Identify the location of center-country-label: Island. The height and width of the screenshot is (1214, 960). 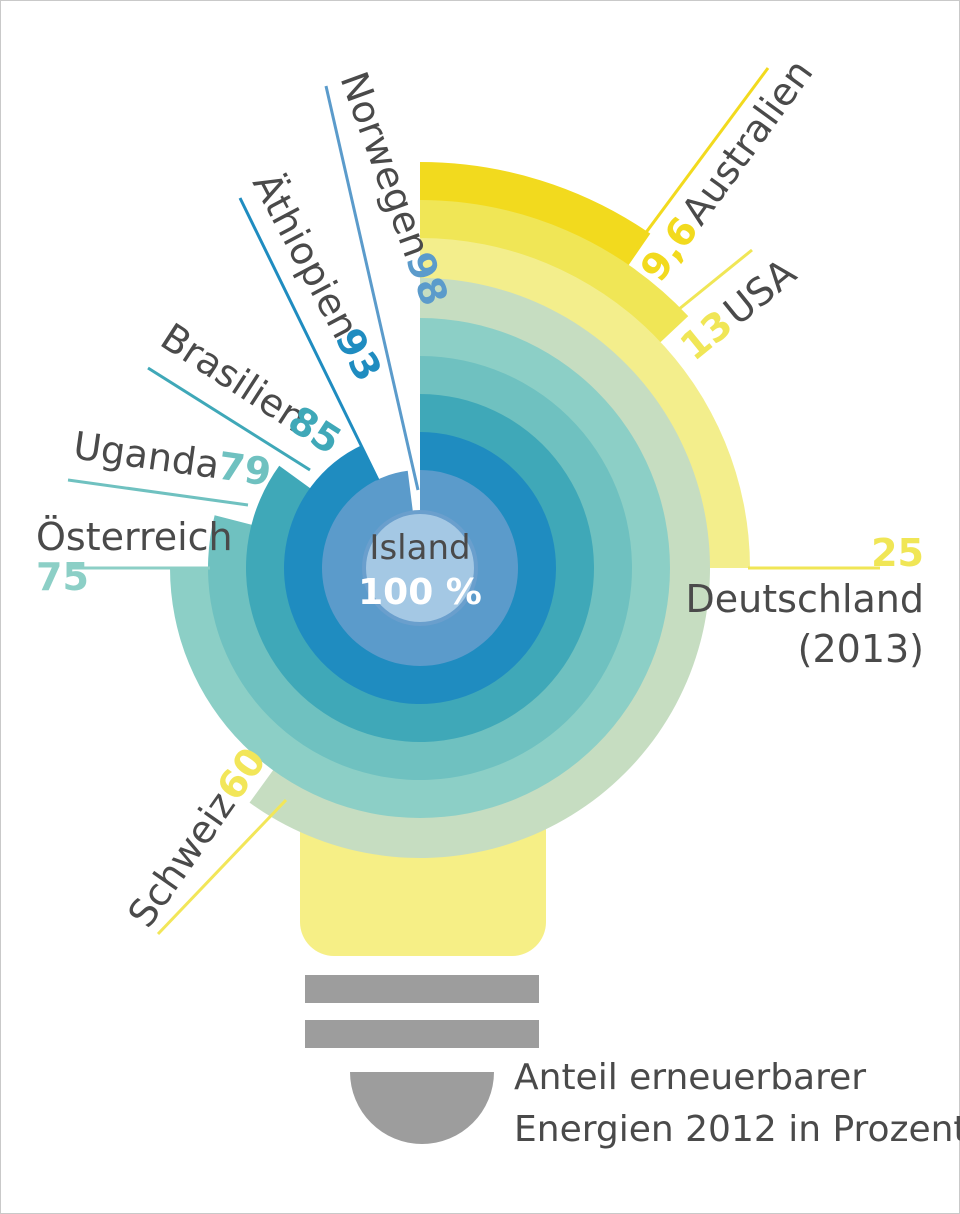
(419, 548).